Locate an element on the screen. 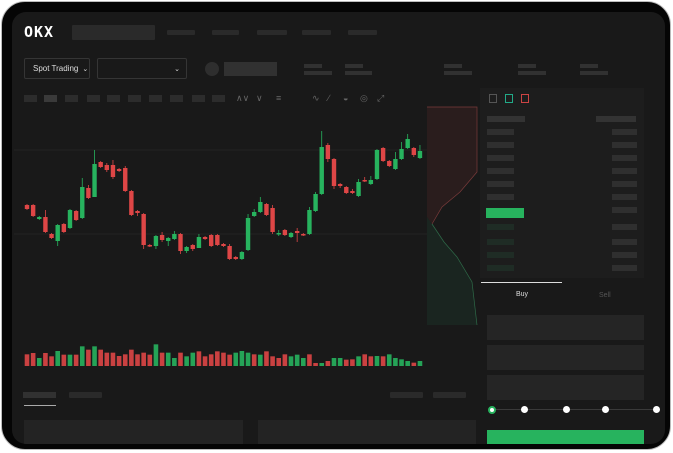 This screenshot has width=673, height=453. sell-tab: Sell is located at coordinates (605, 295).